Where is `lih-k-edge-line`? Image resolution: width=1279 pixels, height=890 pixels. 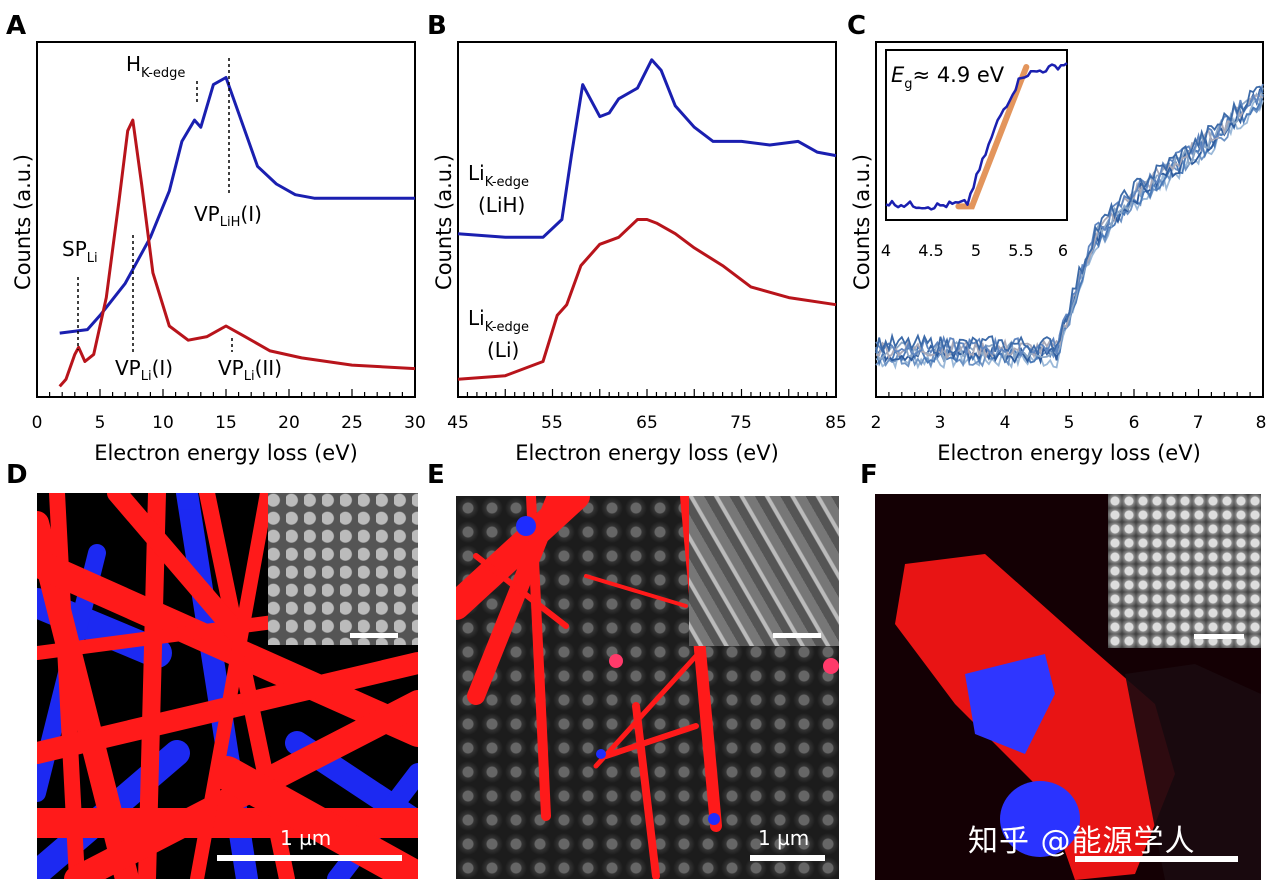 lih-k-edge-line is located at coordinates (647, 148).